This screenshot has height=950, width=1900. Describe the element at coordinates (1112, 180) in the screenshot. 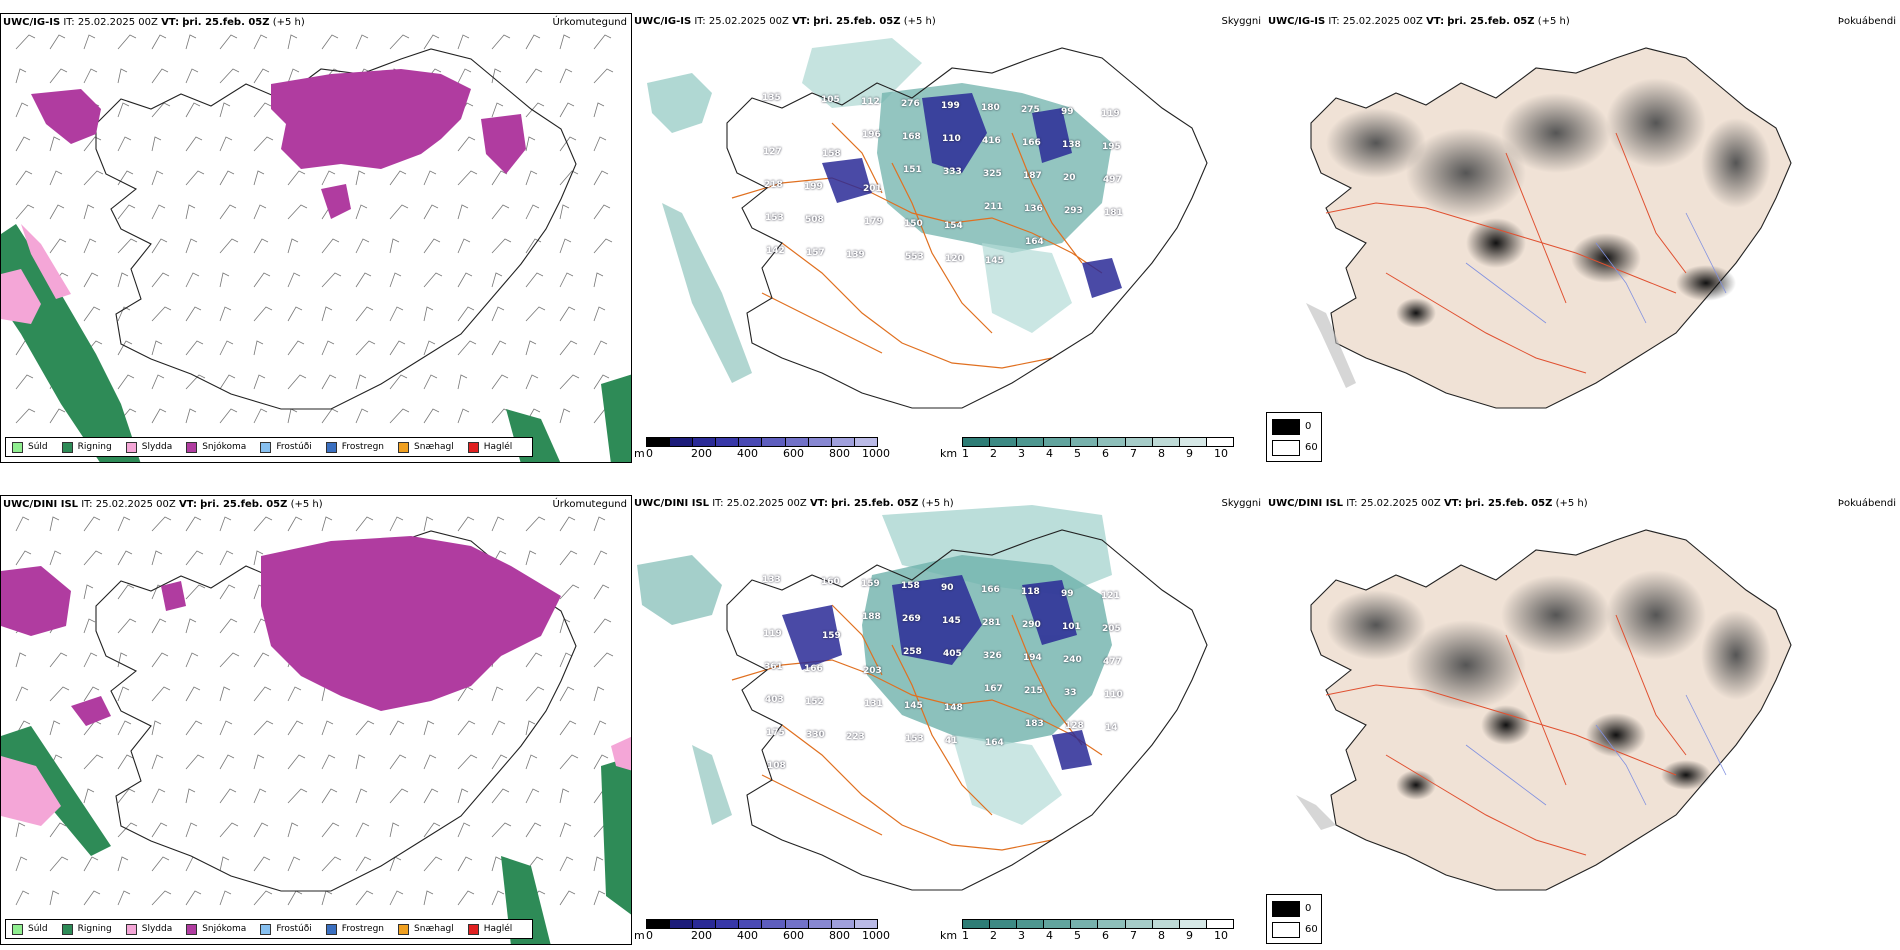

I see `ceiling-label: 497` at that location.